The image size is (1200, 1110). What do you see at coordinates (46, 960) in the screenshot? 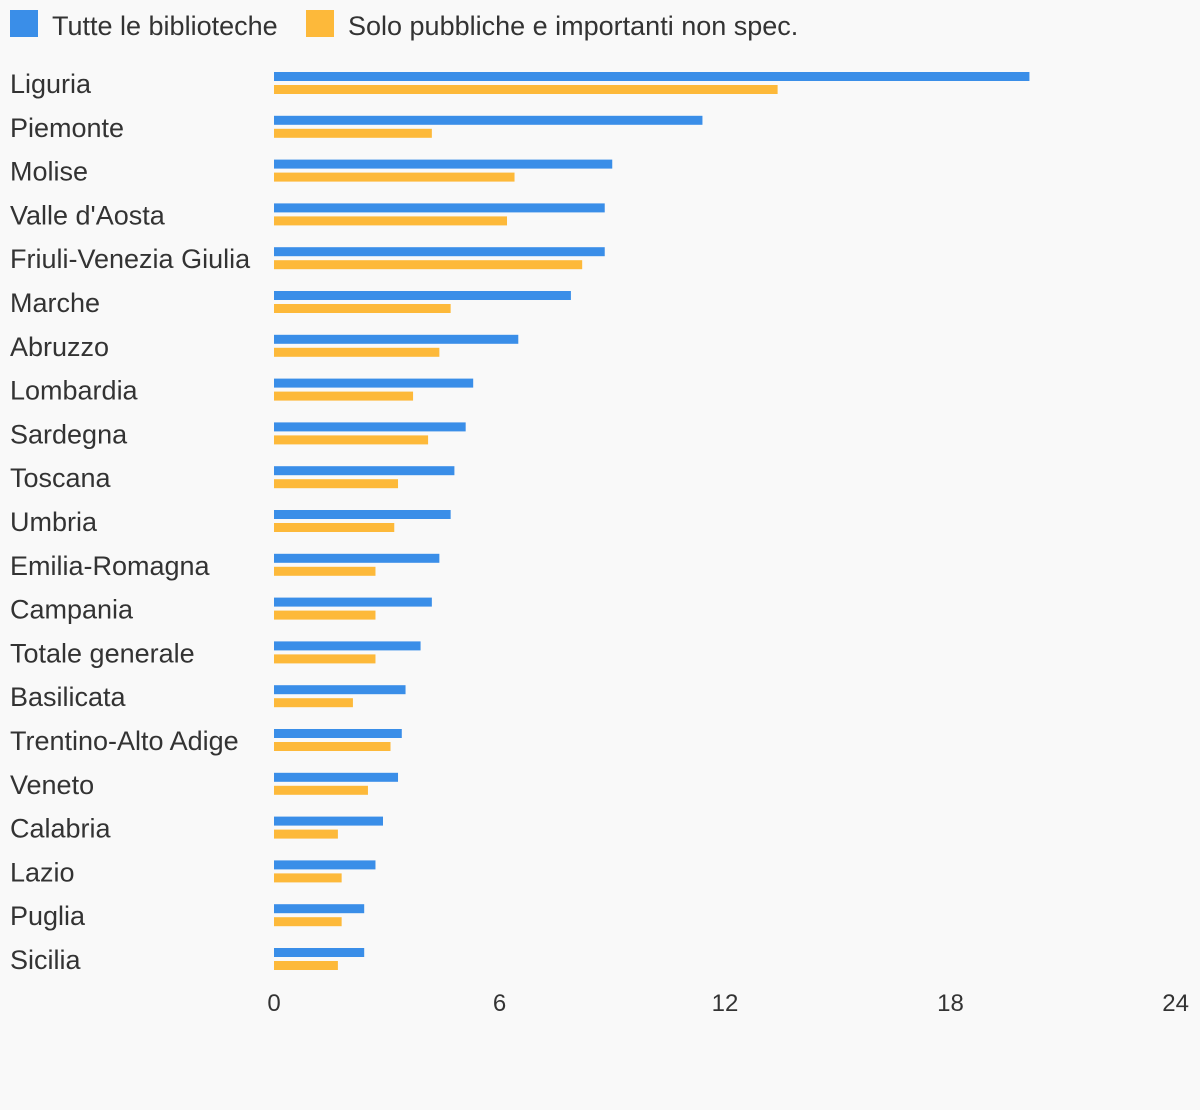
I see `category-label-sicilia: Sicilia` at bounding box center [46, 960].